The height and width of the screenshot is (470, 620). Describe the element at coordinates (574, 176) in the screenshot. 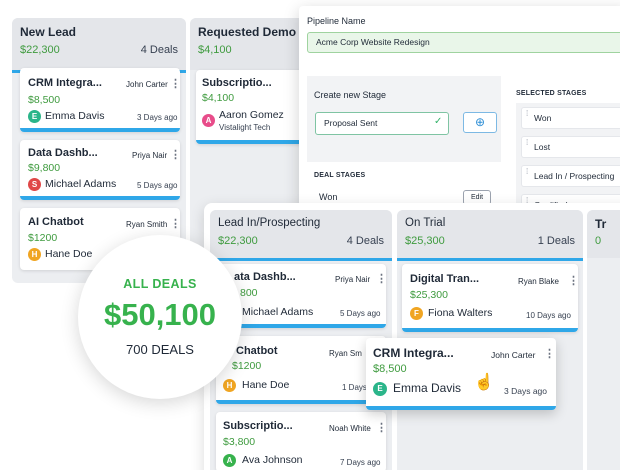

I see `selected-stage-label: Lead In / Prospecting` at that location.